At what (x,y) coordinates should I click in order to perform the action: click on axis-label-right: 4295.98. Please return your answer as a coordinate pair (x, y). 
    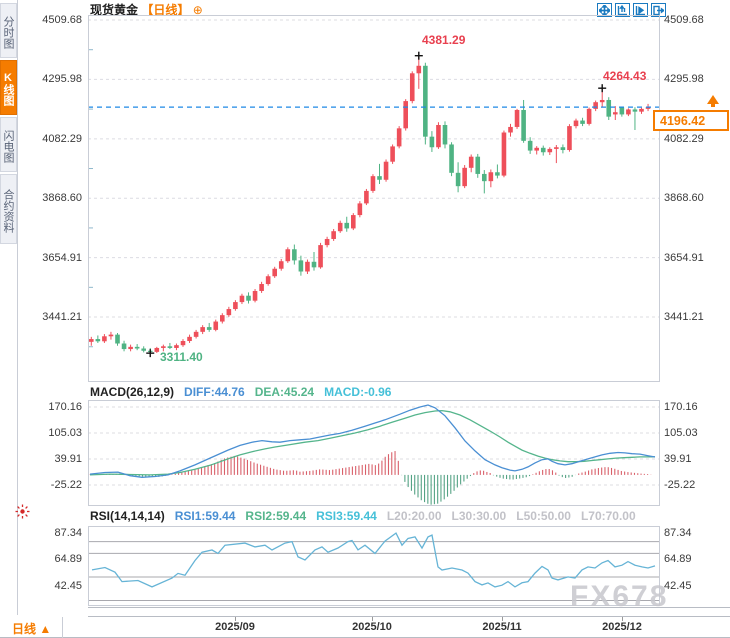
    Looking at the image, I should click on (684, 79).